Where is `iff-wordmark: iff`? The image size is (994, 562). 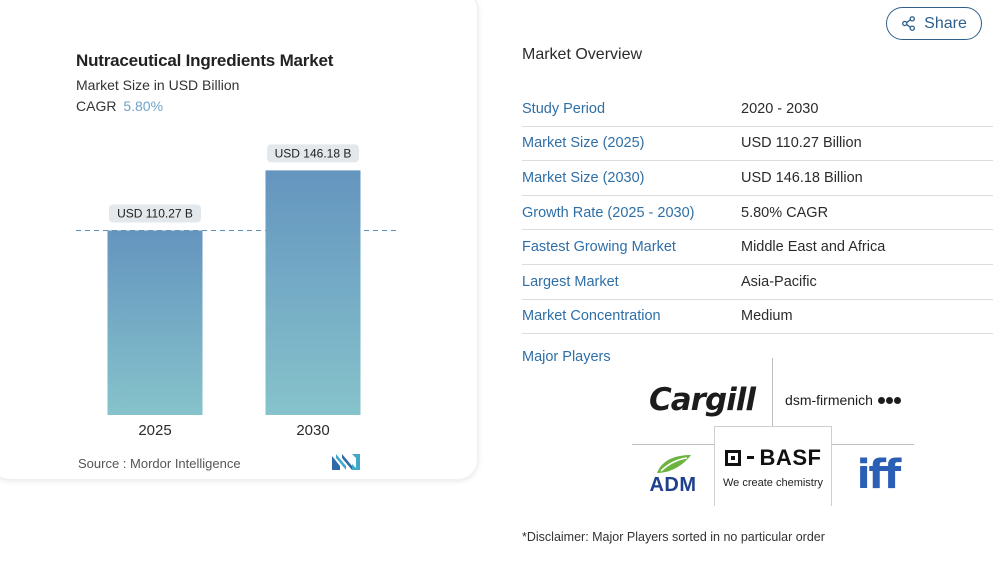 iff-wordmark: iff is located at coordinates (878, 475).